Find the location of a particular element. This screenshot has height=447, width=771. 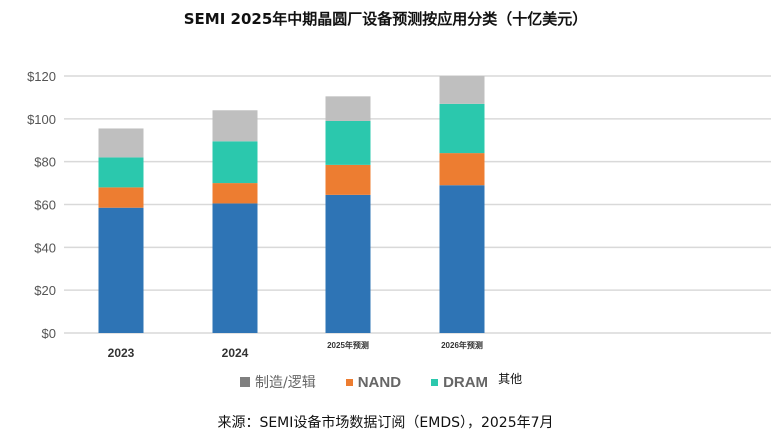

legend-item-other: 其他 is located at coordinates (510, 378).